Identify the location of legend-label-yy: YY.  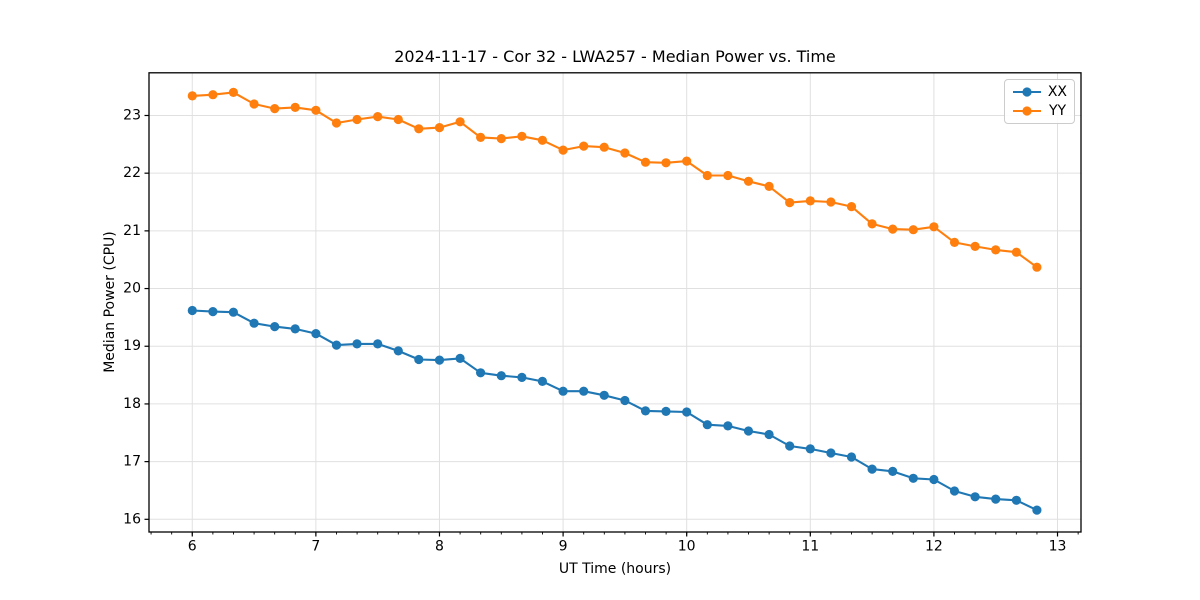
(1058, 110).